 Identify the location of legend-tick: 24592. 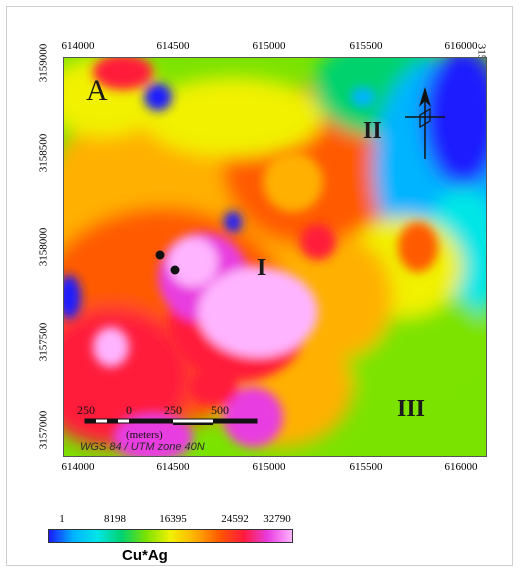
(235, 519).